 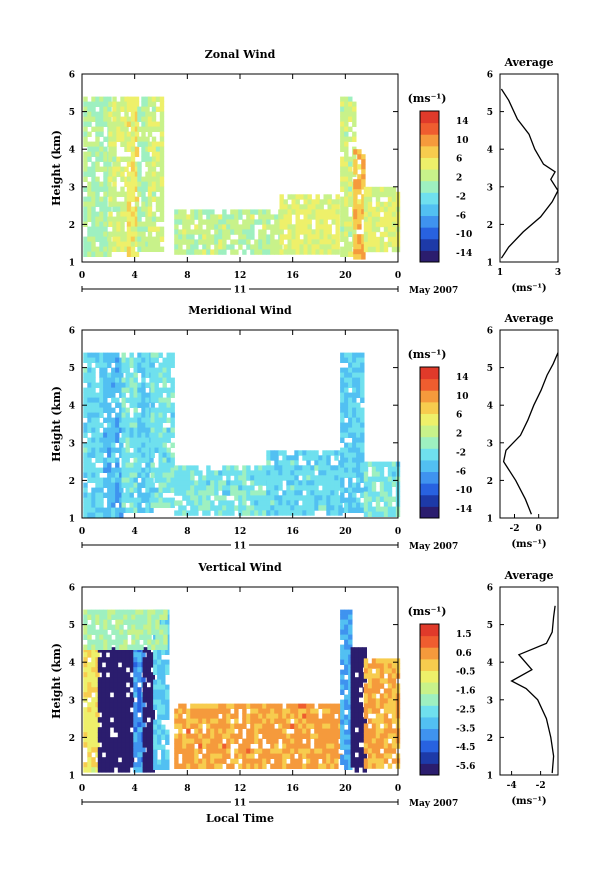 I want to click on x-tick-label: 0, so click(x=398, y=789).